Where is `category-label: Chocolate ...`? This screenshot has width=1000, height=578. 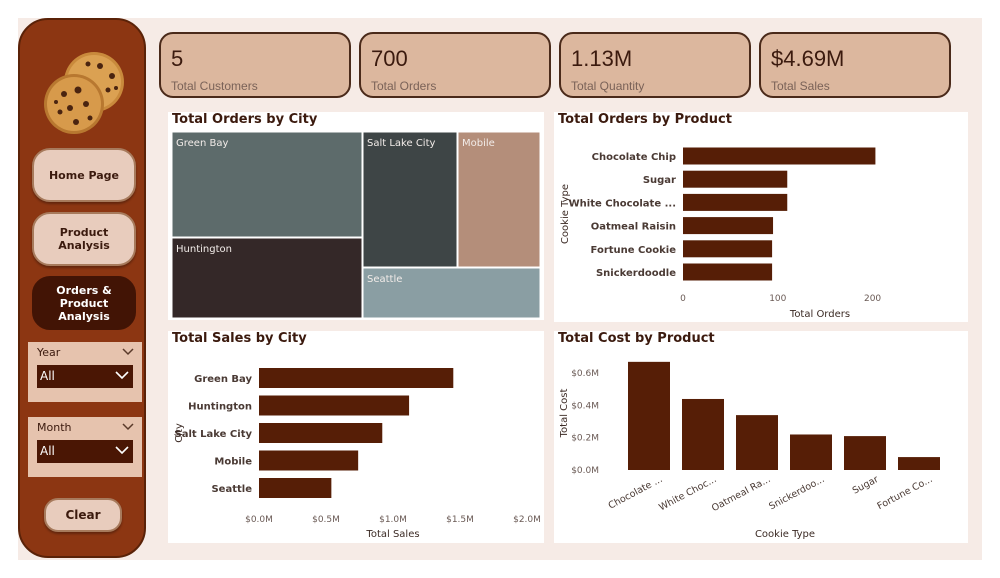
category-label: Chocolate ... is located at coordinates (636, 493).